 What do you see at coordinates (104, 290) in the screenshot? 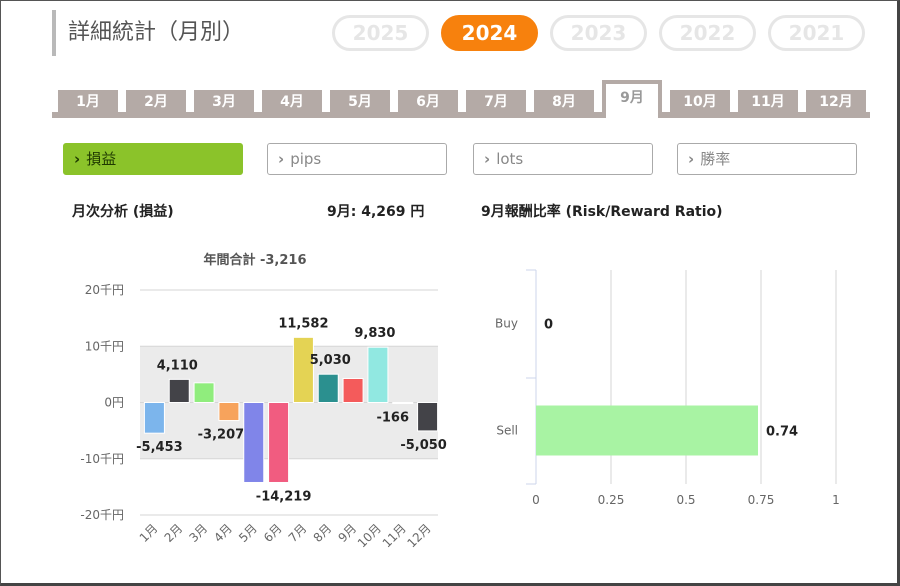
I see `y-tick-label: 20千円` at bounding box center [104, 290].